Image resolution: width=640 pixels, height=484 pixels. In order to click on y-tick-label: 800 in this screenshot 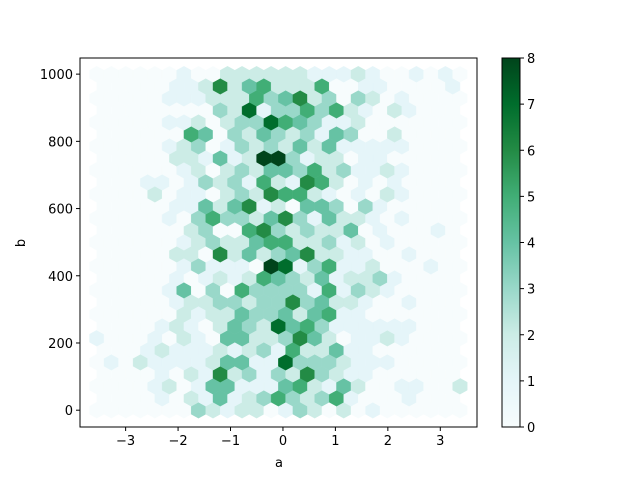, I will do `click(60, 142)`.